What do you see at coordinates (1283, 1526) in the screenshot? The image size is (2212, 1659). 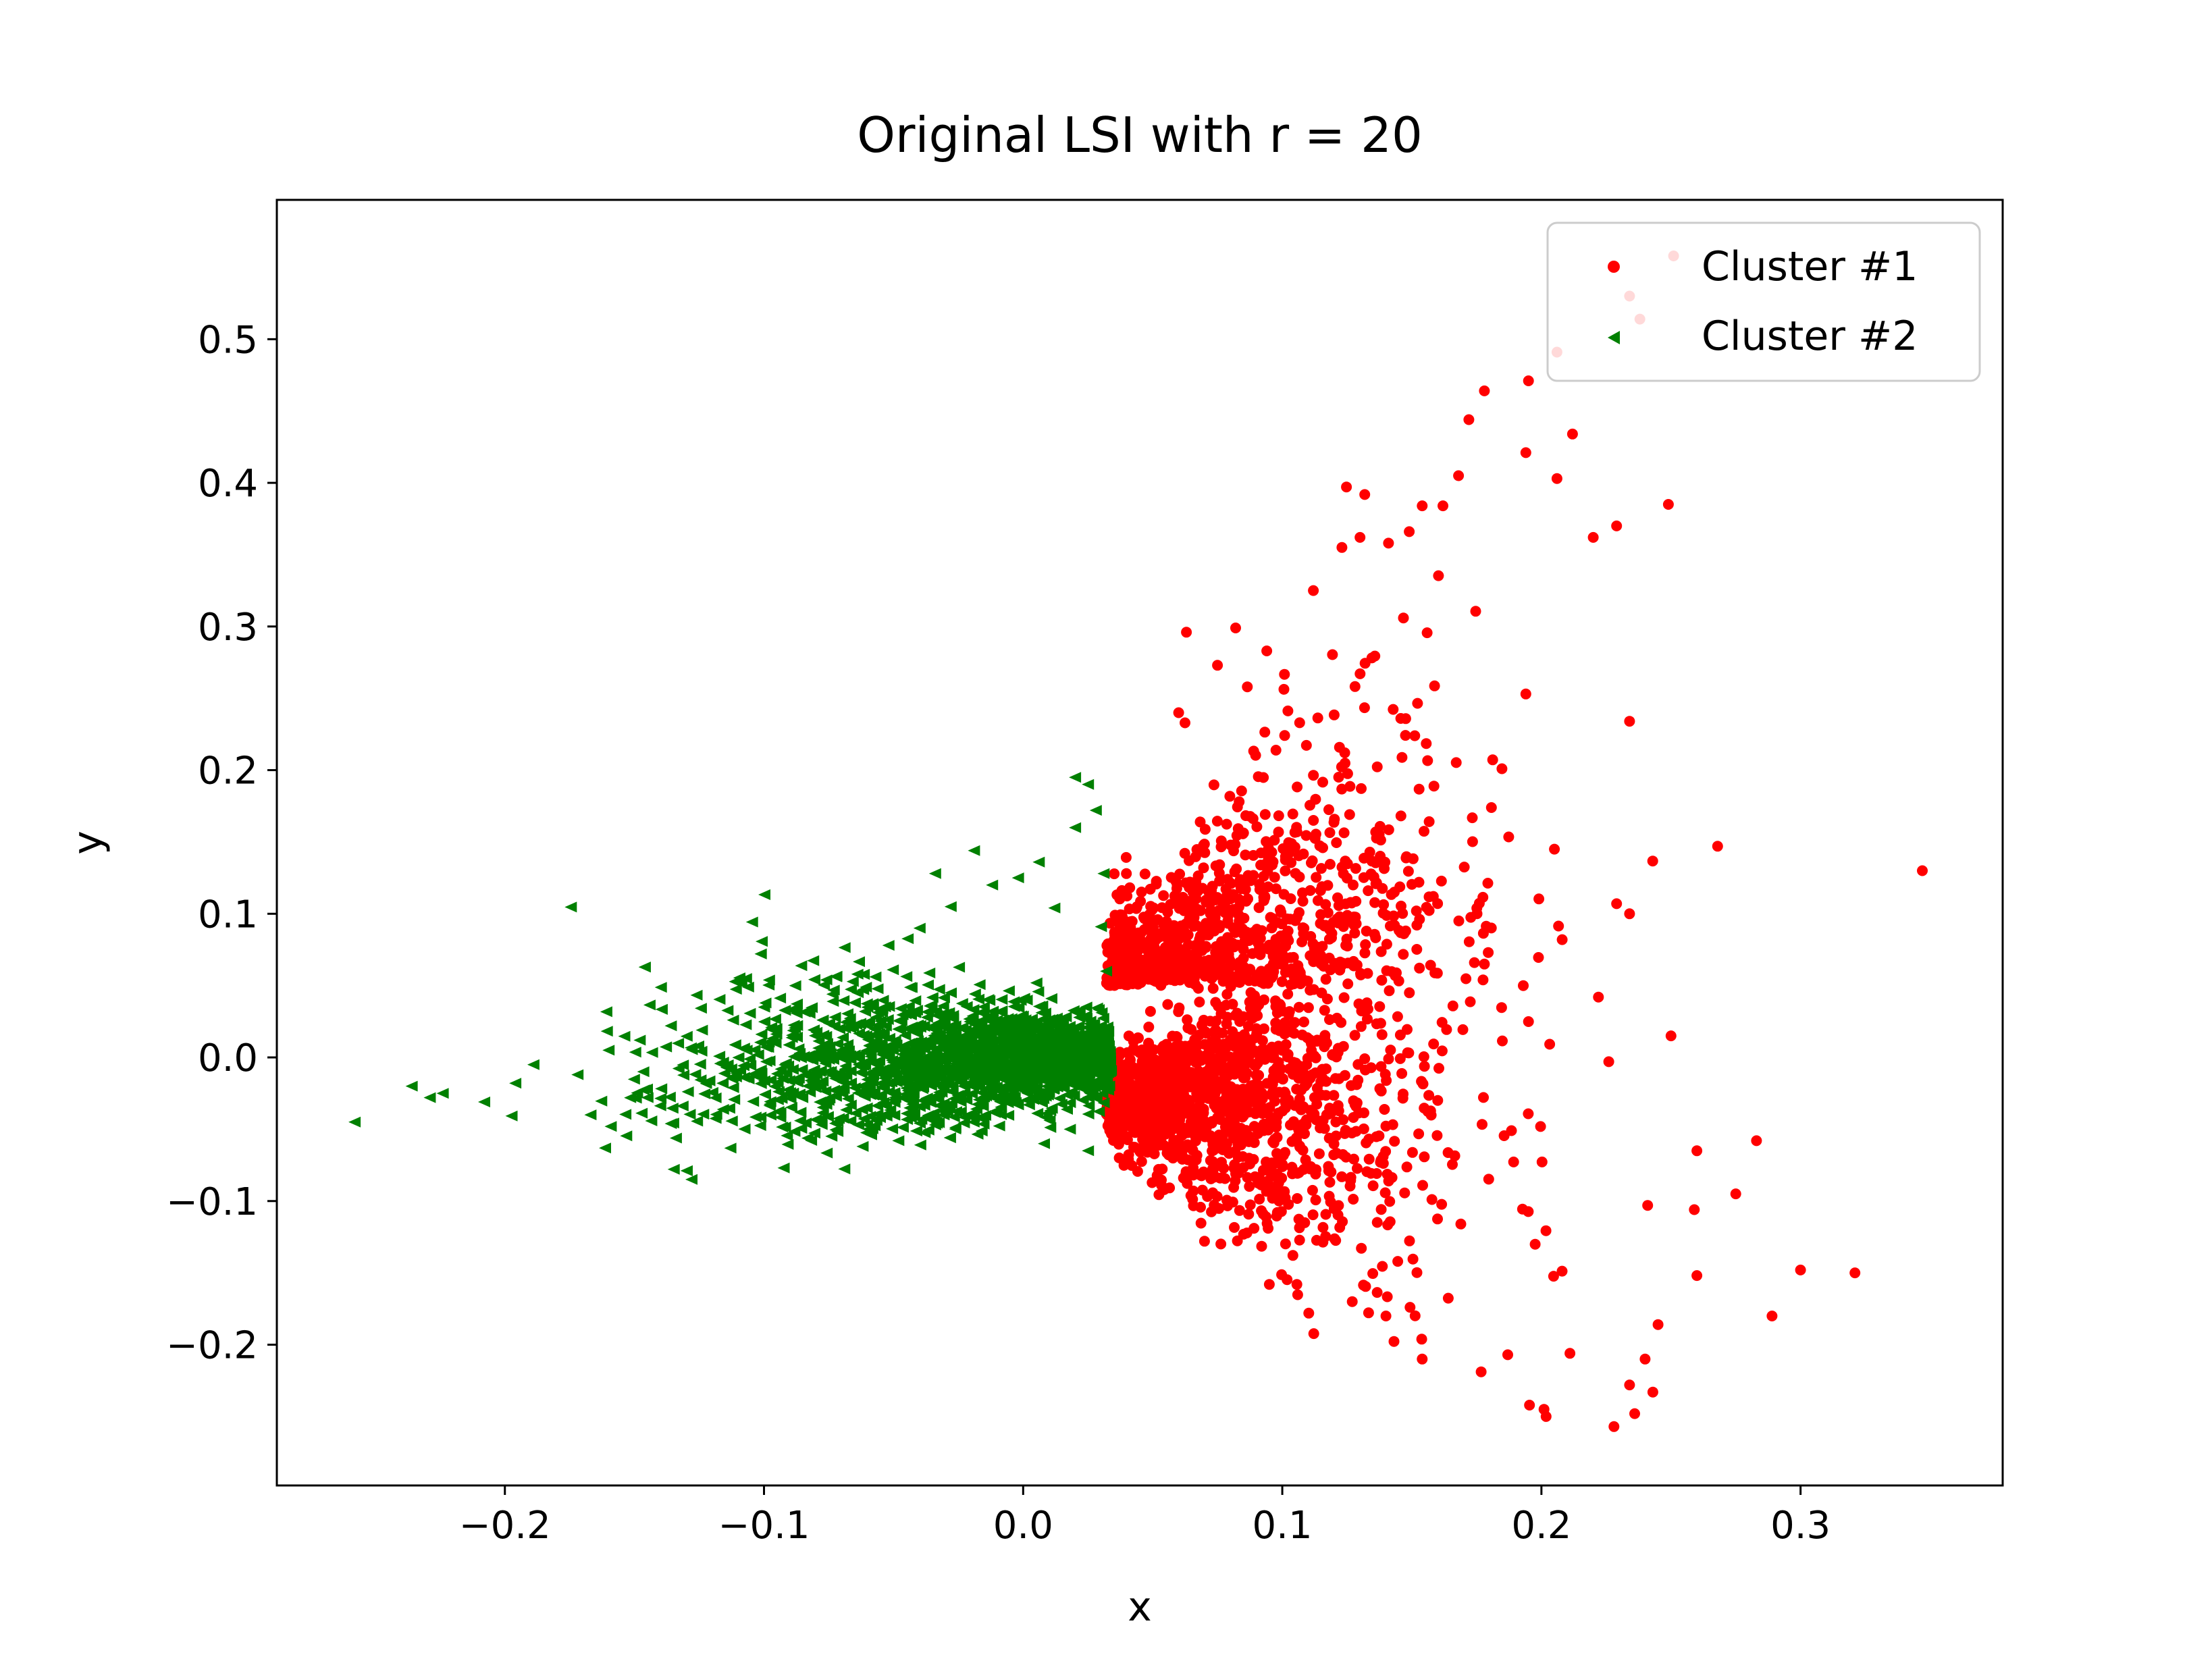 I see `x-tick-label: 0.1` at bounding box center [1283, 1526].